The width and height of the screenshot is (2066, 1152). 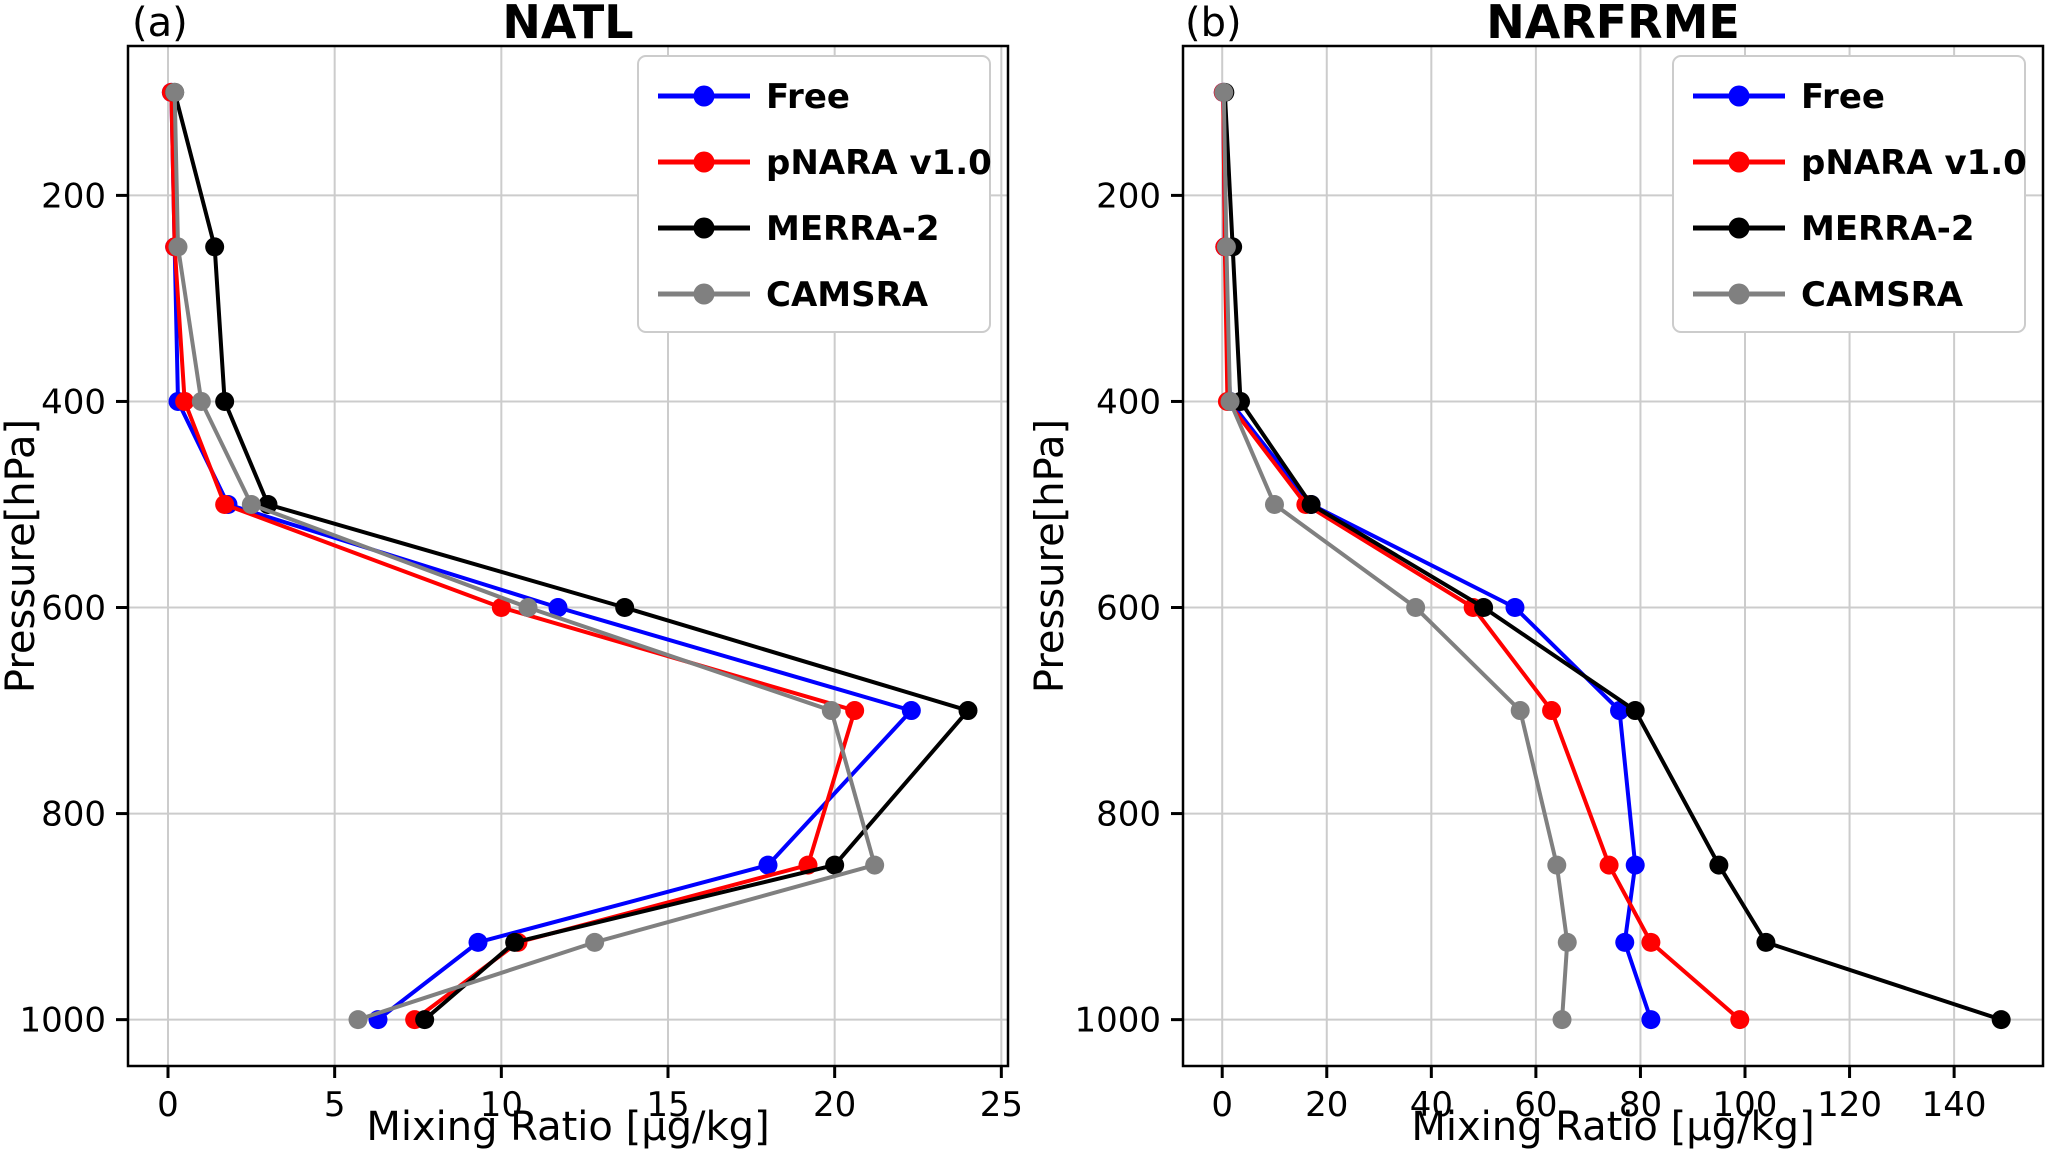 I want to click on series-camsra, so click(x=1395, y=556).